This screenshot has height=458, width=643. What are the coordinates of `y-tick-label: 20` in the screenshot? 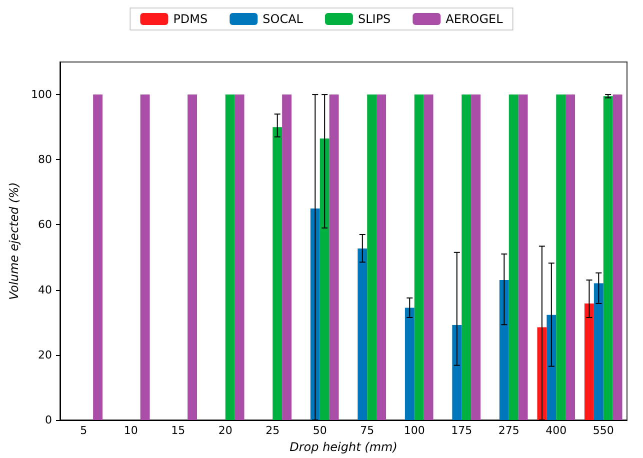 It's located at (45, 355).